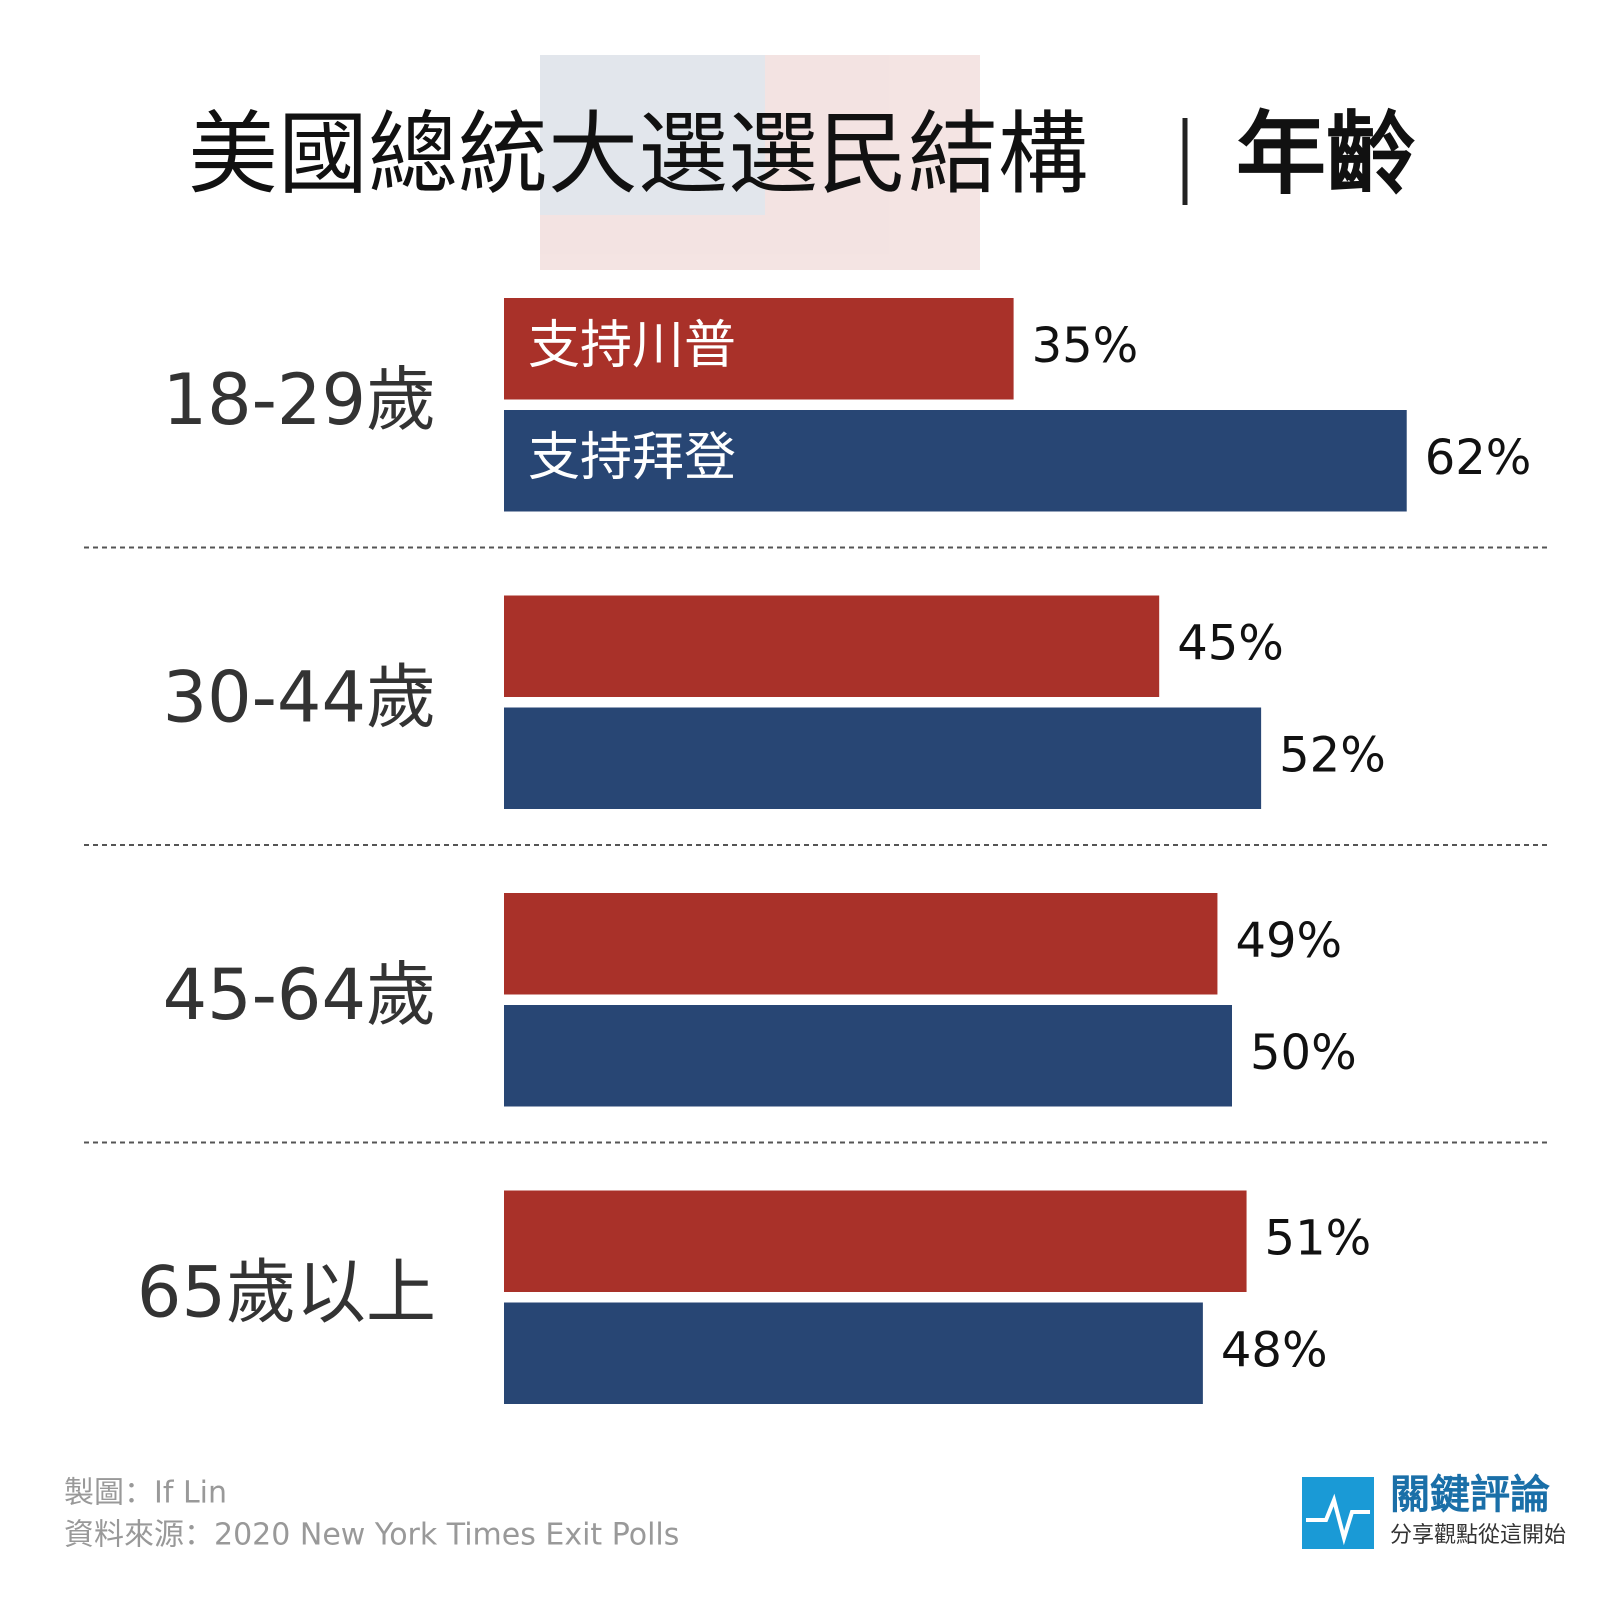 Image resolution: width=1600 pixels, height=1600 pixels. Describe the element at coordinates (632, 458) in the screenshot. I see `series-label: 支持拜登` at that location.